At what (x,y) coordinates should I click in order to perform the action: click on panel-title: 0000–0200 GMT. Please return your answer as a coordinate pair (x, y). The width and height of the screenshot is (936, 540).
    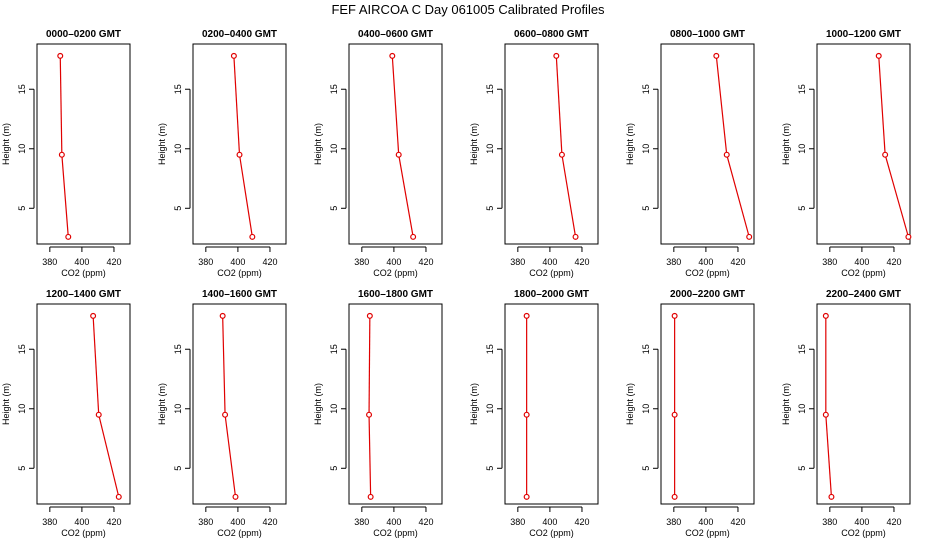
    Looking at the image, I should click on (83, 34).